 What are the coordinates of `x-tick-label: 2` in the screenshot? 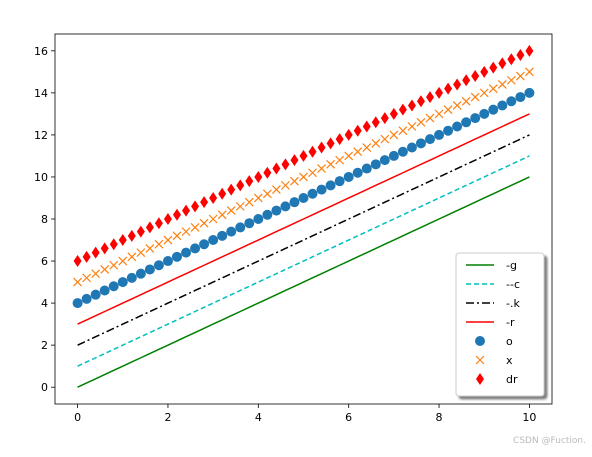 It's located at (167, 417).